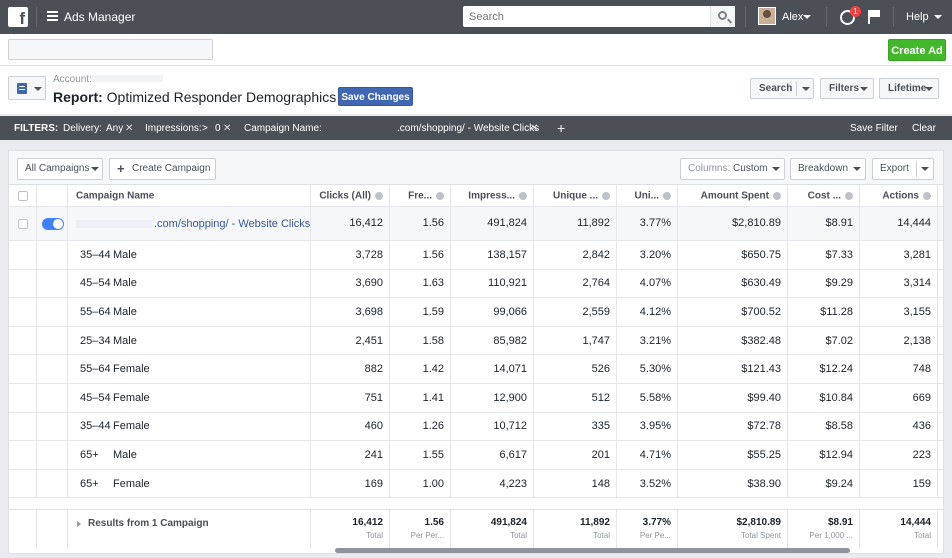 The image size is (952, 558). What do you see at coordinates (900, 195) in the screenshot?
I see `column-header-actions: Actions` at bounding box center [900, 195].